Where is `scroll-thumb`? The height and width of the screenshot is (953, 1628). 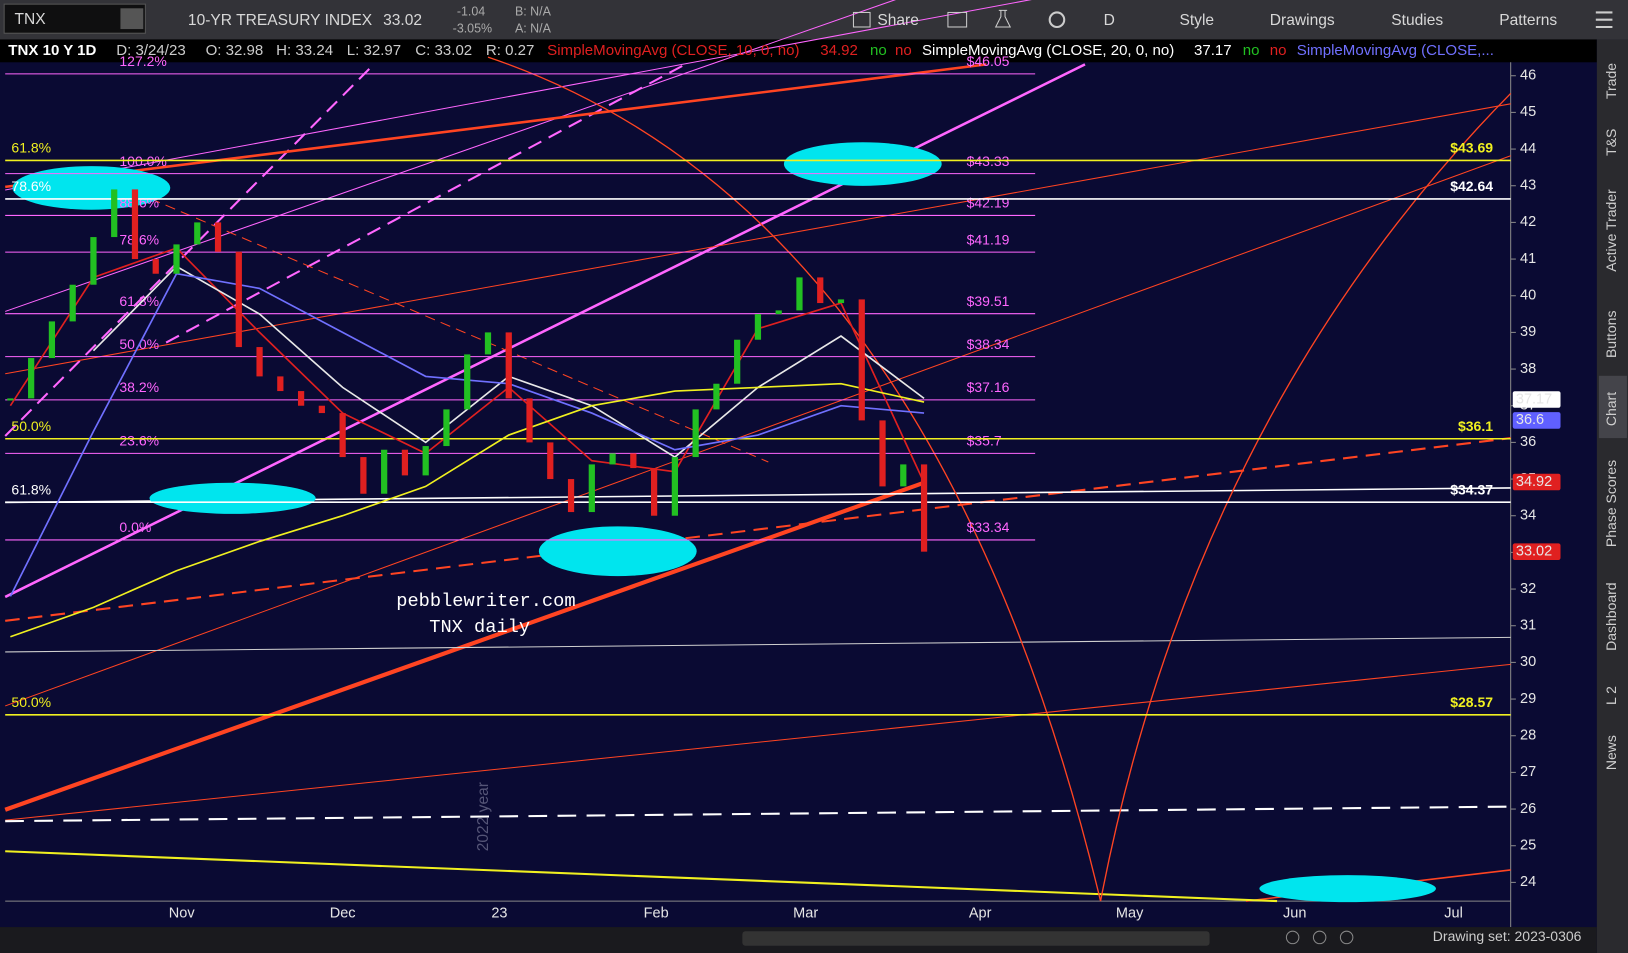 scroll-thumb is located at coordinates (976, 938).